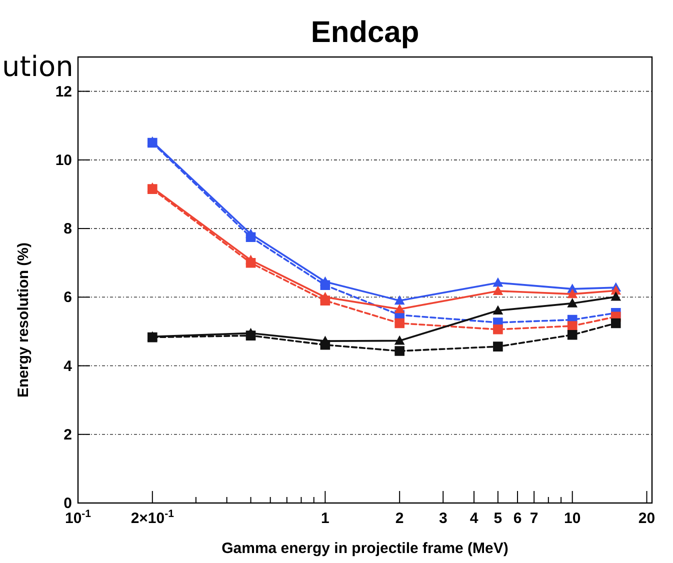 The height and width of the screenshot is (563, 673). I want to click on x-tick-label: 2, so click(399, 518).